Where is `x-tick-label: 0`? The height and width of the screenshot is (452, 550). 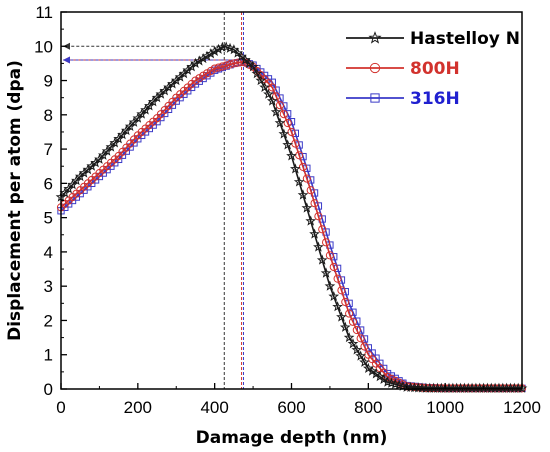 x-tick-label: 0 is located at coordinates (60, 407).